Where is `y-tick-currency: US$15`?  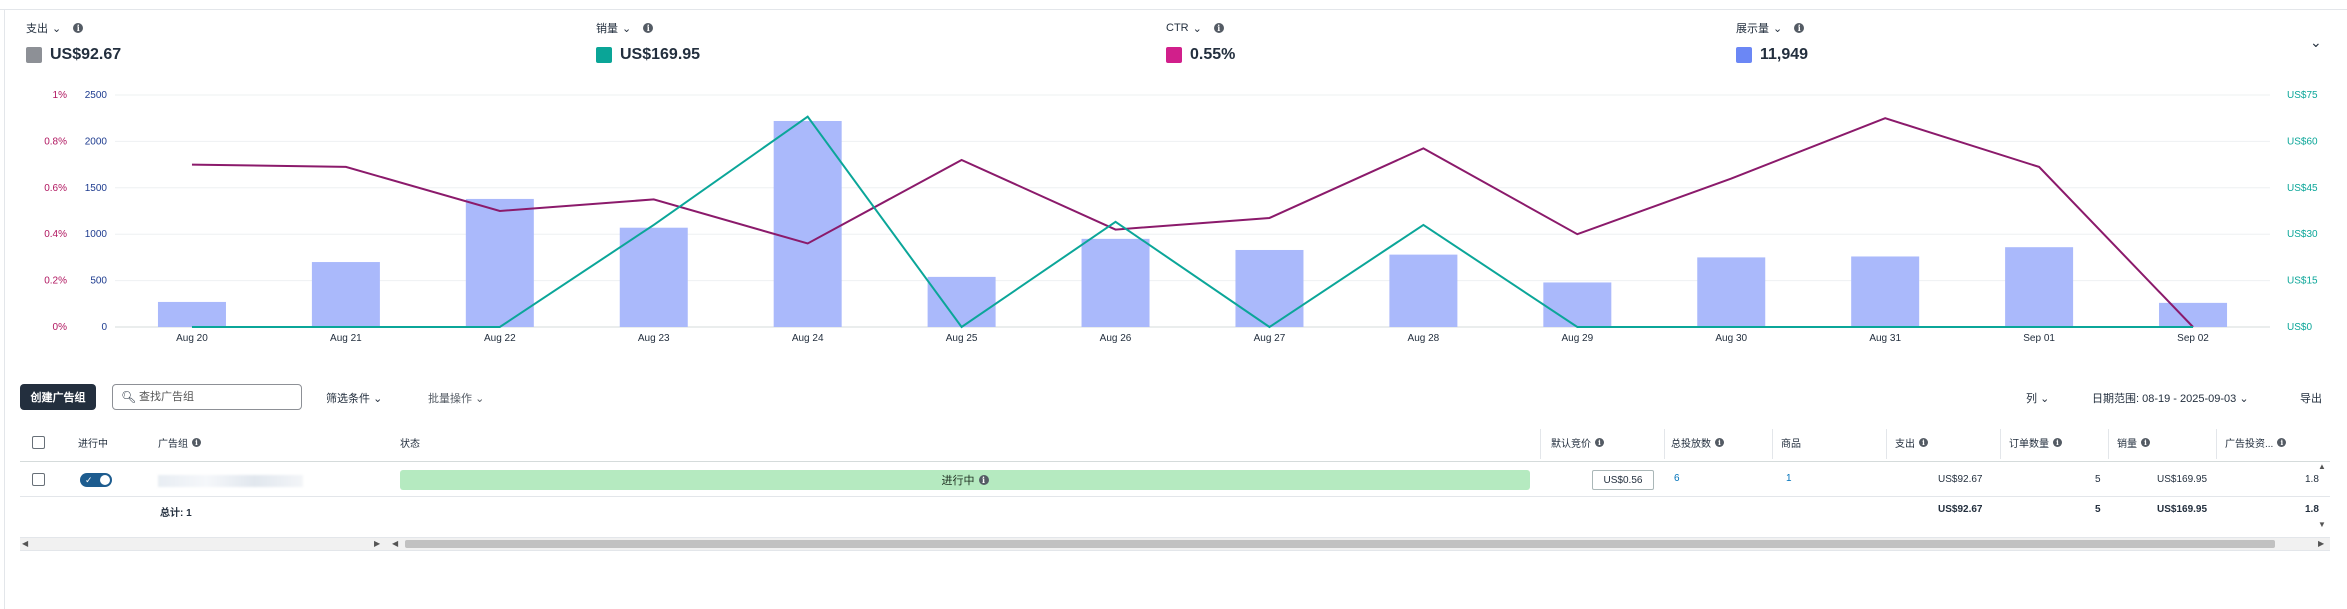 y-tick-currency: US$15 is located at coordinates (2302, 281).